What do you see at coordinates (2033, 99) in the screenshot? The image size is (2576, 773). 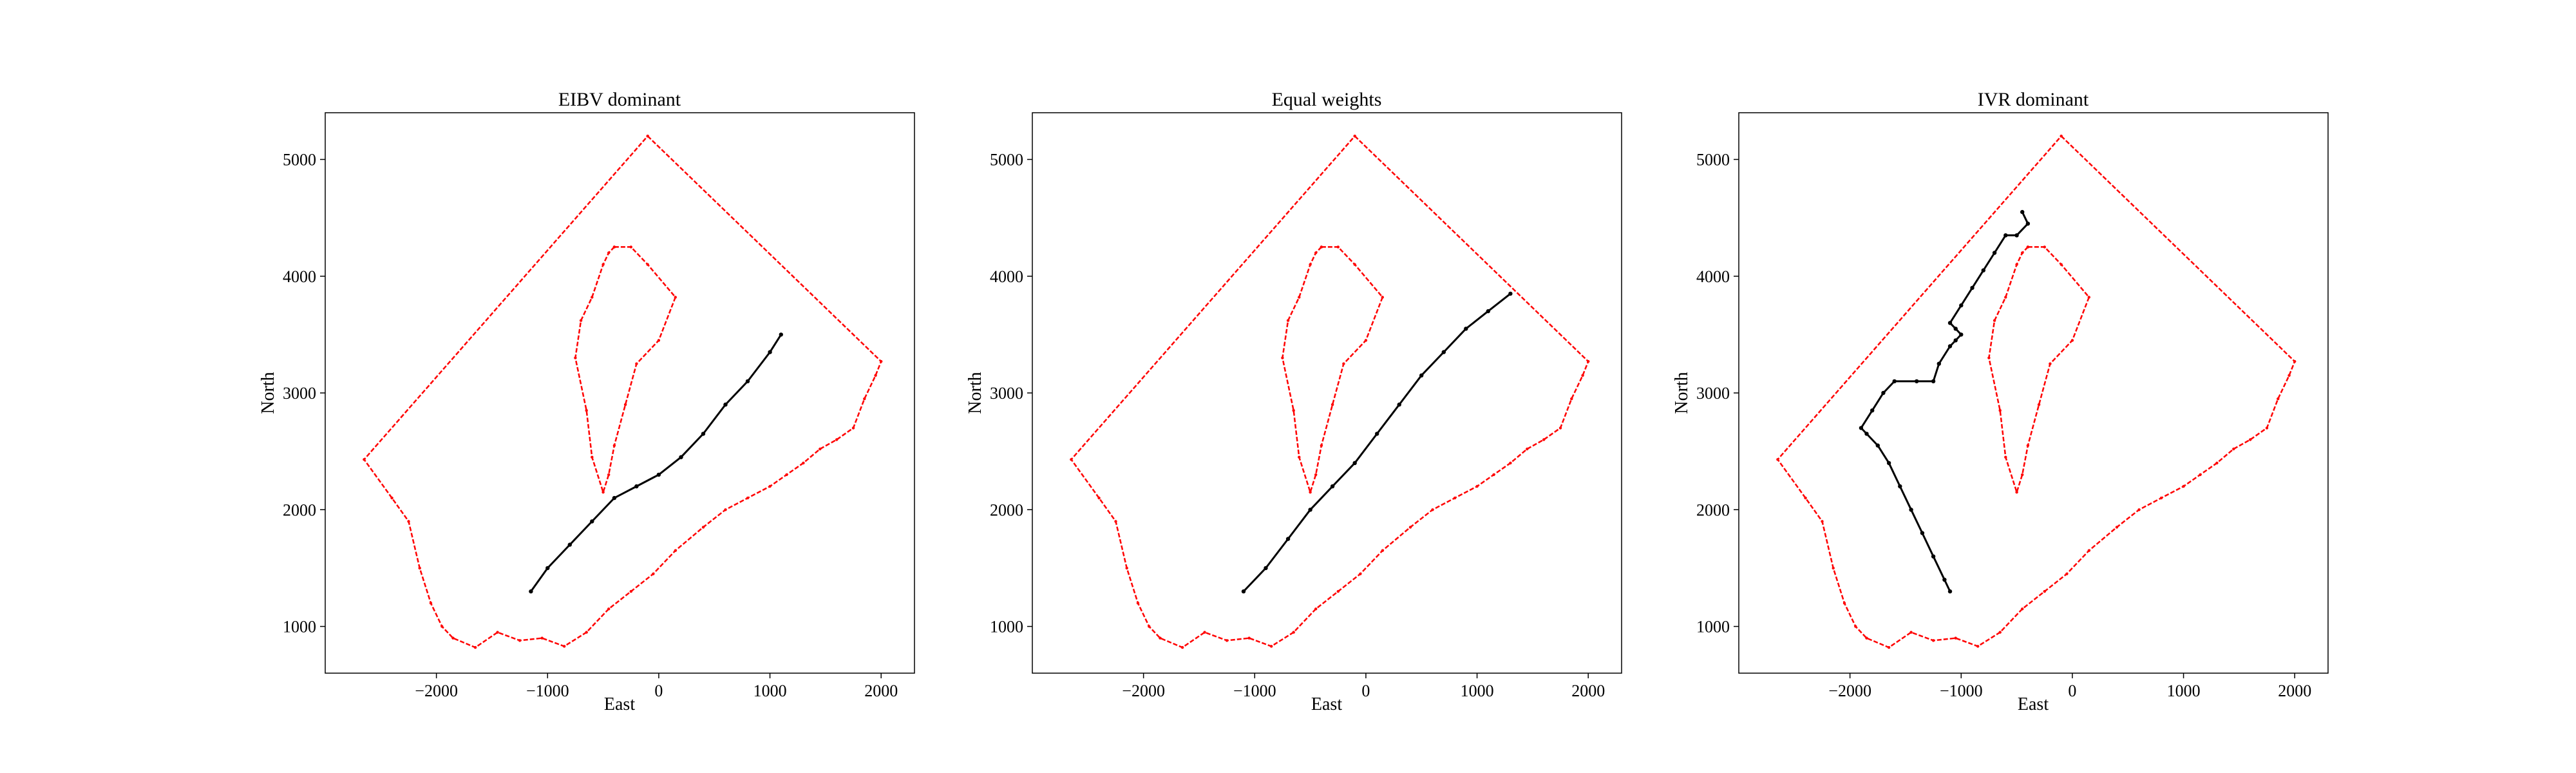 I see `panel-title: IVR dominant` at bounding box center [2033, 99].